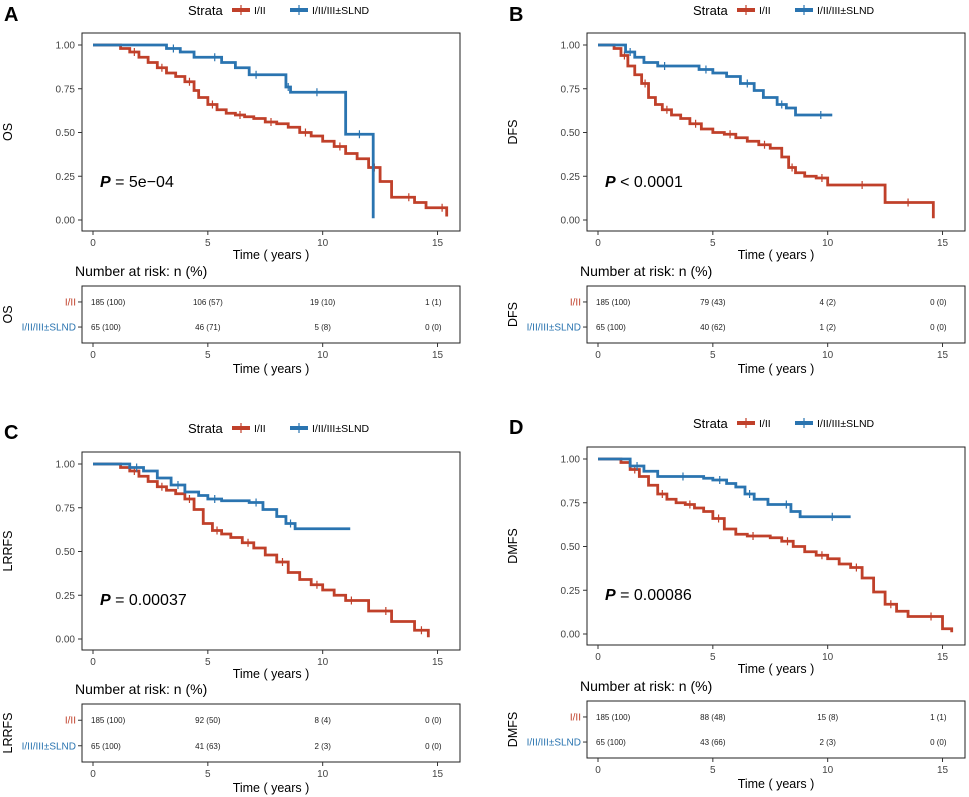  I want to click on risk-cell: 40 (62), so click(713, 327).